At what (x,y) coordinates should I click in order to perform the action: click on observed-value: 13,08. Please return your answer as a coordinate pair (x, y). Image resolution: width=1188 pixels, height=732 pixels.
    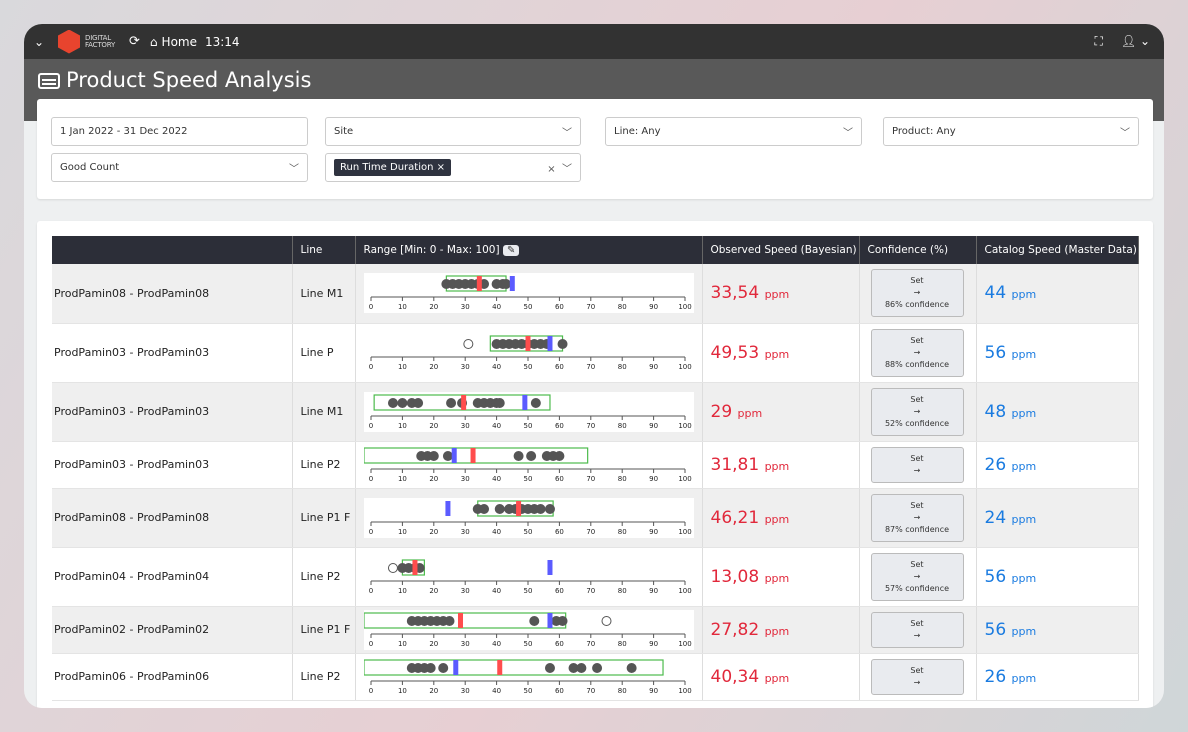
    Looking at the image, I should click on (735, 576).